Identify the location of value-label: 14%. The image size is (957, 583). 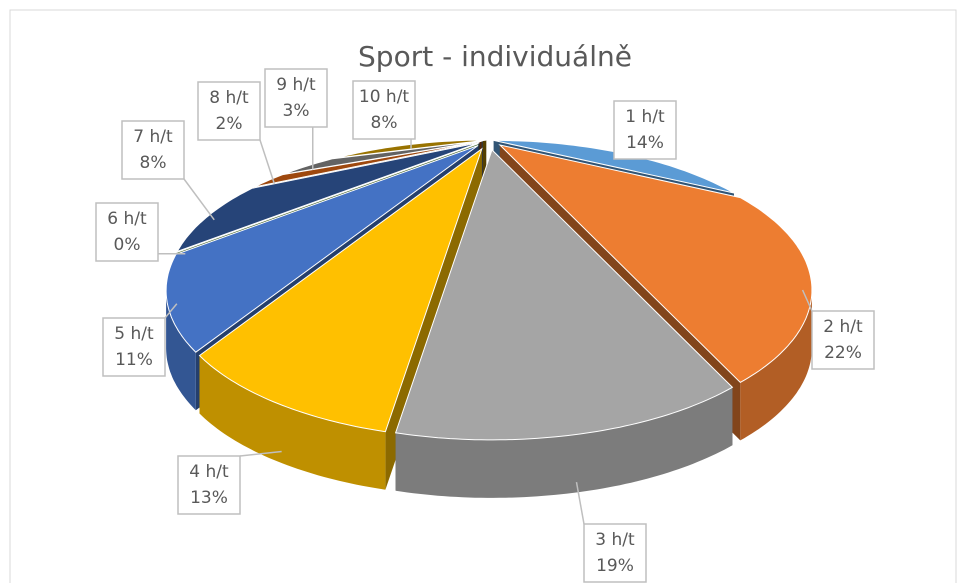
(645, 143).